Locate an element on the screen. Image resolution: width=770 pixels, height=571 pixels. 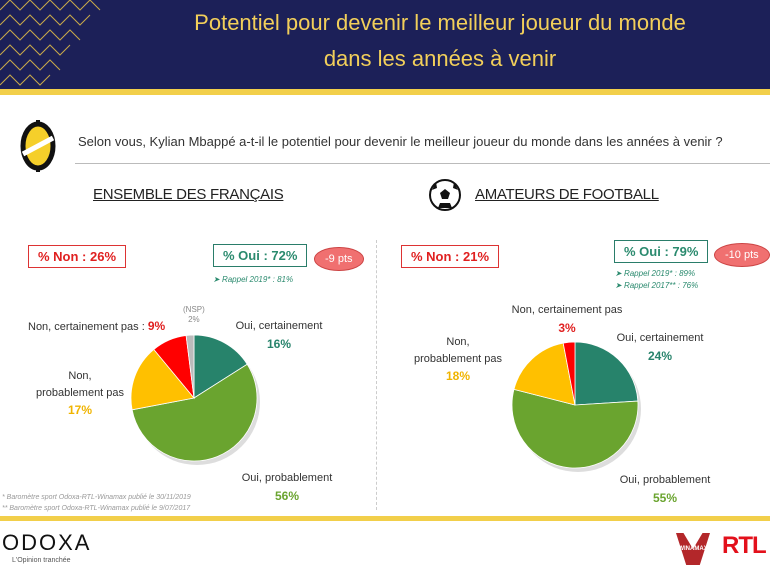
label-text: Non, certainement pas is located at coordinates (567, 310).